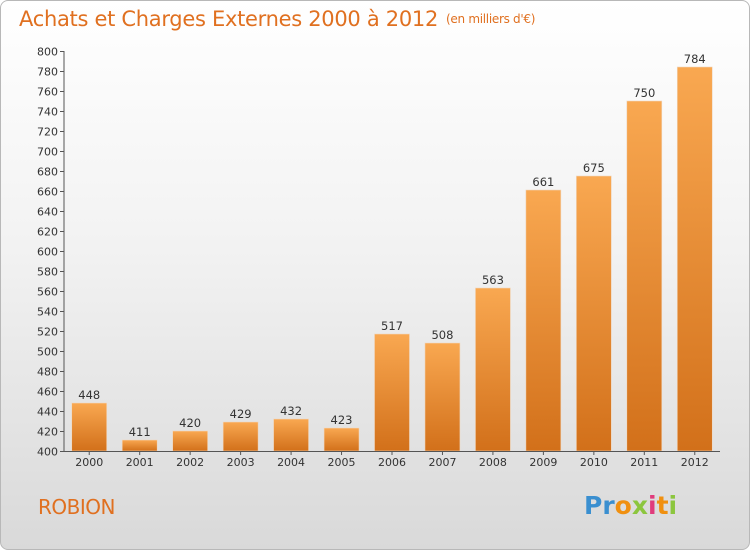  Describe the element at coordinates (76, 507) in the screenshot. I see `place-name: ROBION` at that location.